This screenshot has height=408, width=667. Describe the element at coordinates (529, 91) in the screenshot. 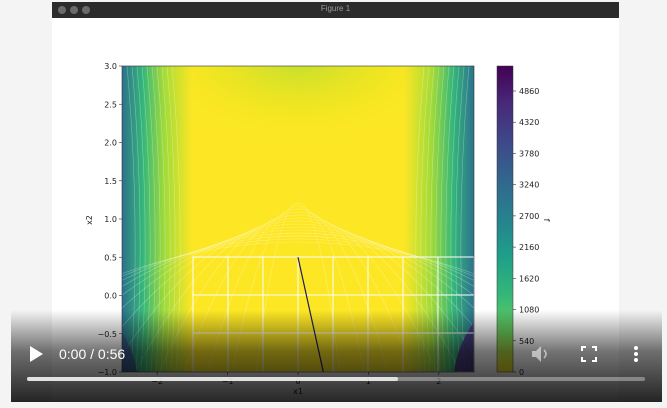

I see `colorbar-tick-label: 4860` at that location.